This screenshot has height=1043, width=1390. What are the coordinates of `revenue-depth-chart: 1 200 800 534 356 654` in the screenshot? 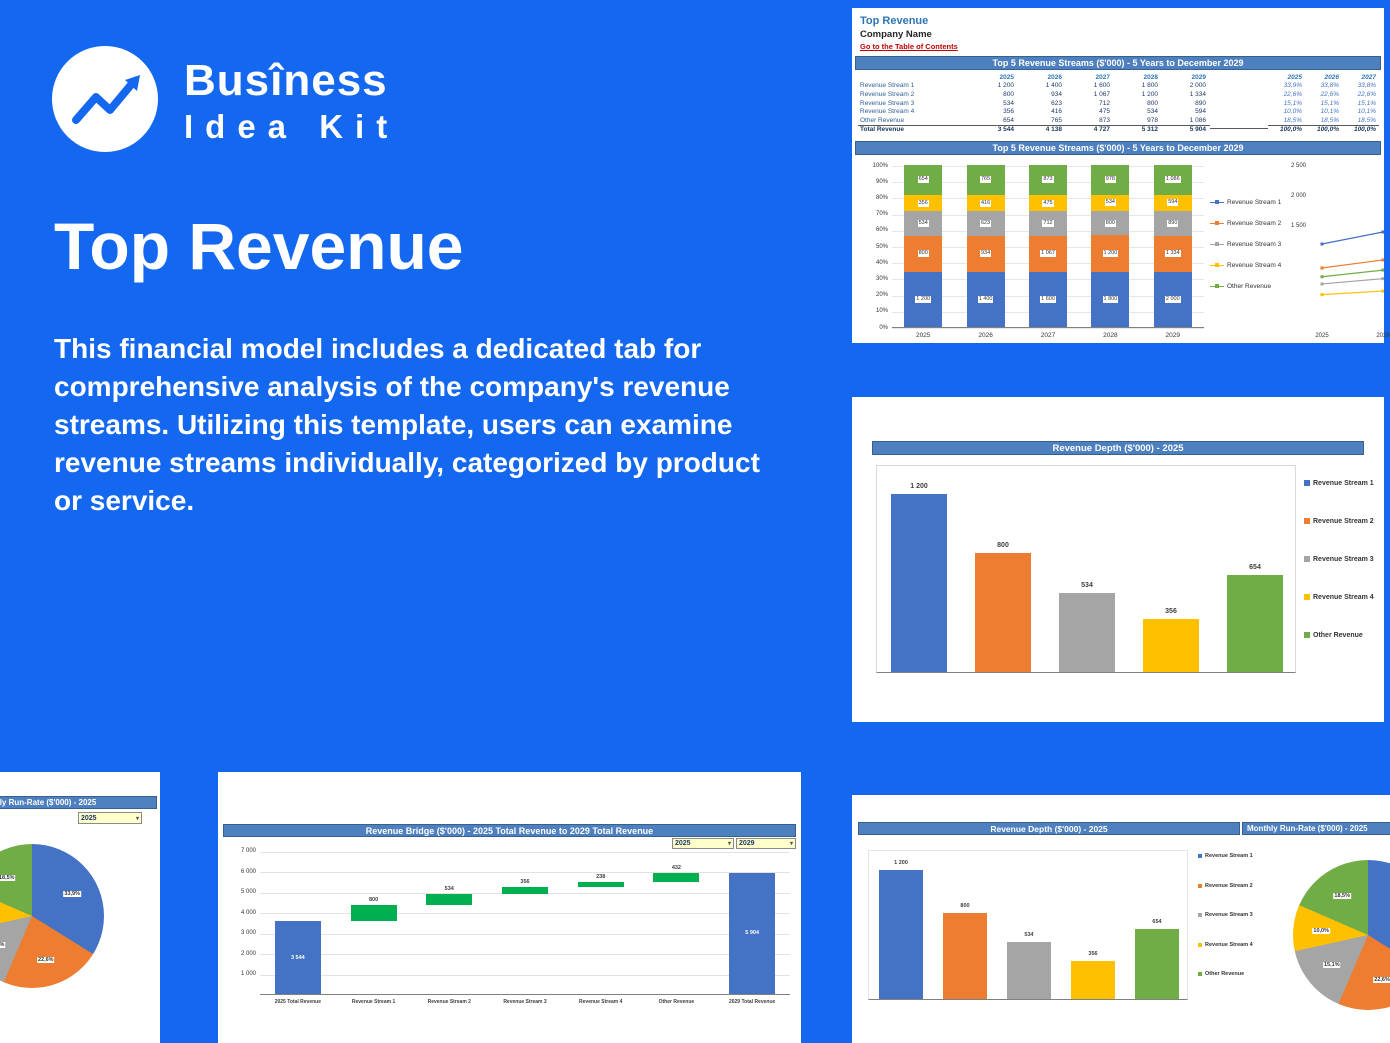 It's located at (1086, 569).